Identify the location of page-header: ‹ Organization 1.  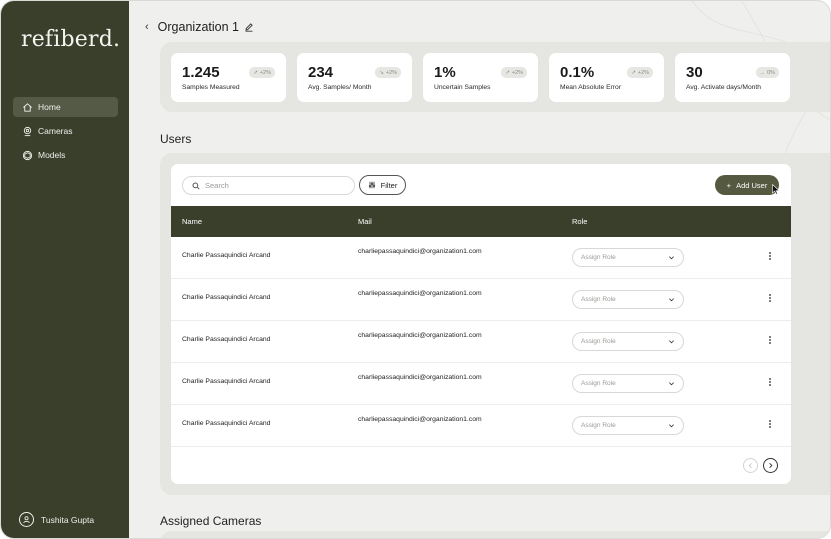
(199, 27).